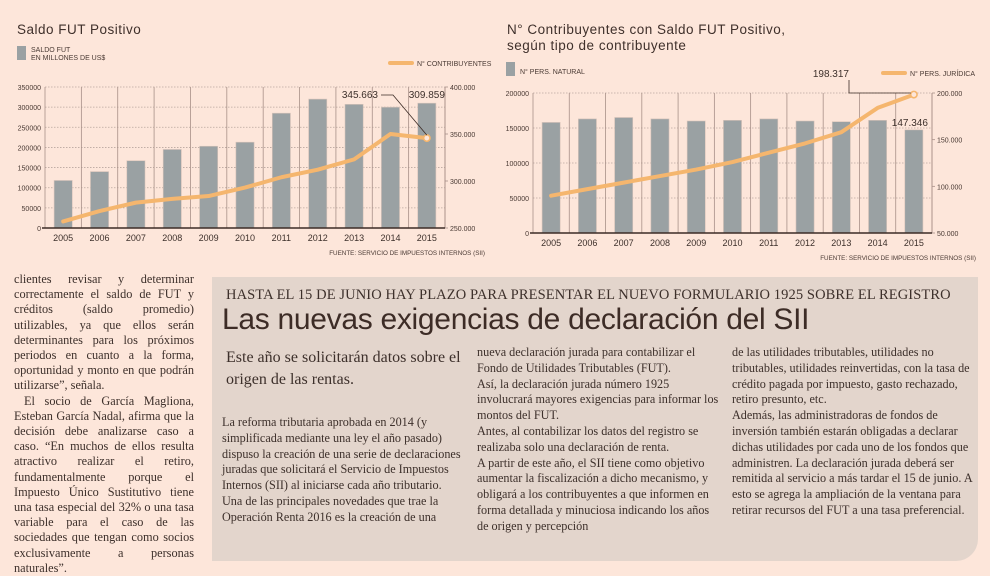 The width and height of the screenshot is (990, 576). What do you see at coordinates (29, 108) in the screenshot?
I see `left-axis-tick-label: 300000` at bounding box center [29, 108].